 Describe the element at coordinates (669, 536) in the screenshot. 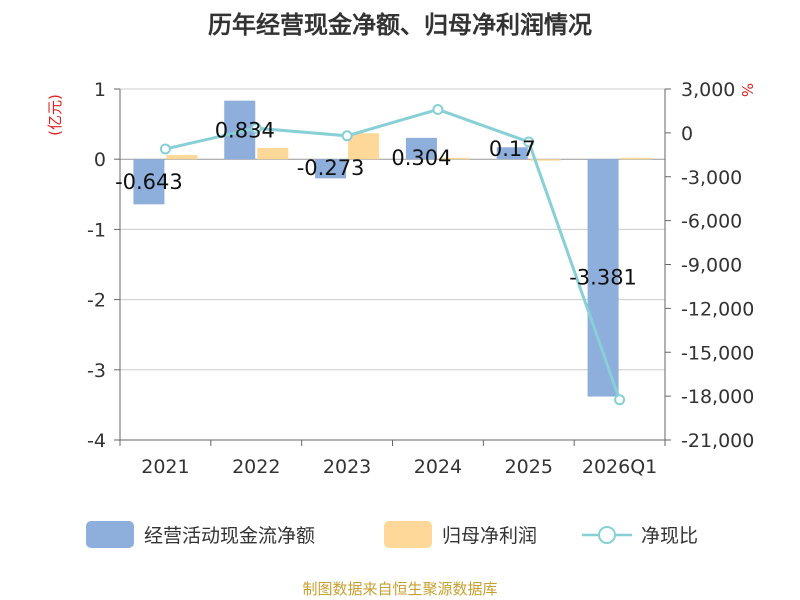

I see `legend-label-ratio: 净现比` at that location.